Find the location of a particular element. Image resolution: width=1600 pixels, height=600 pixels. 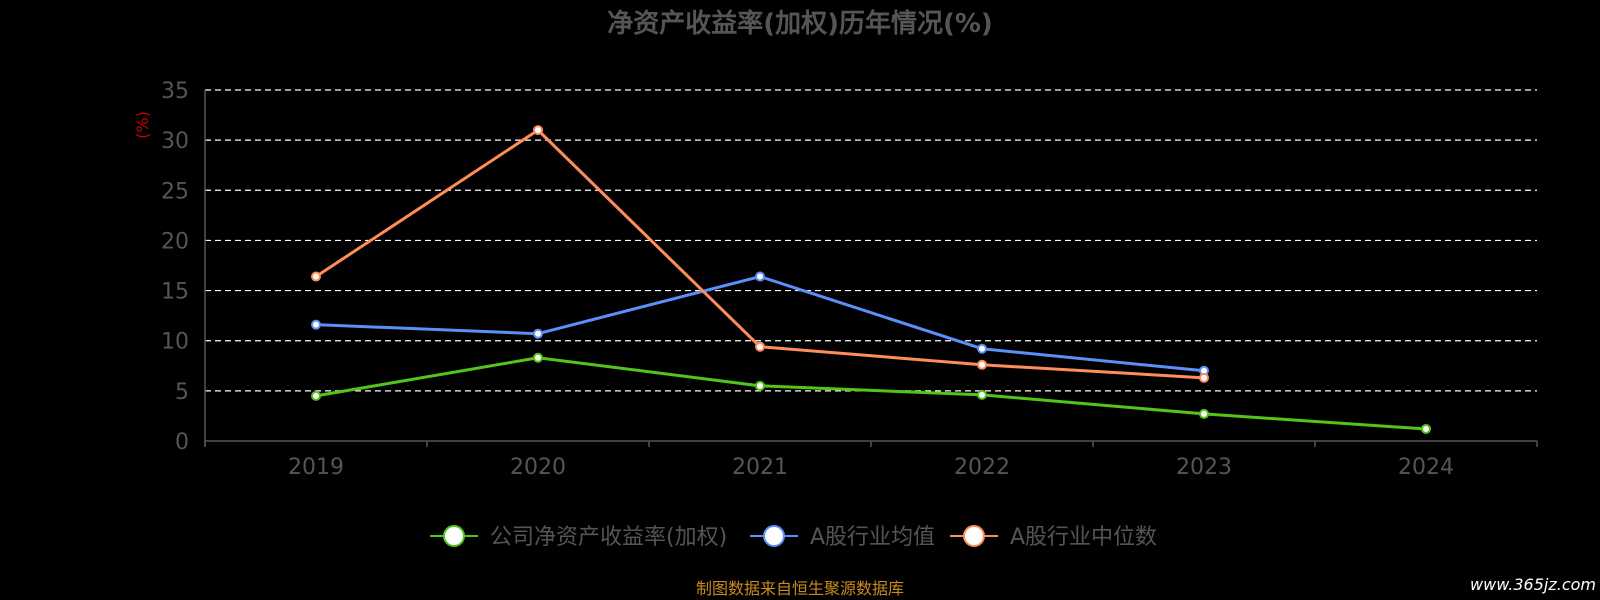

y-tick-label: 15 is located at coordinates (175, 292).